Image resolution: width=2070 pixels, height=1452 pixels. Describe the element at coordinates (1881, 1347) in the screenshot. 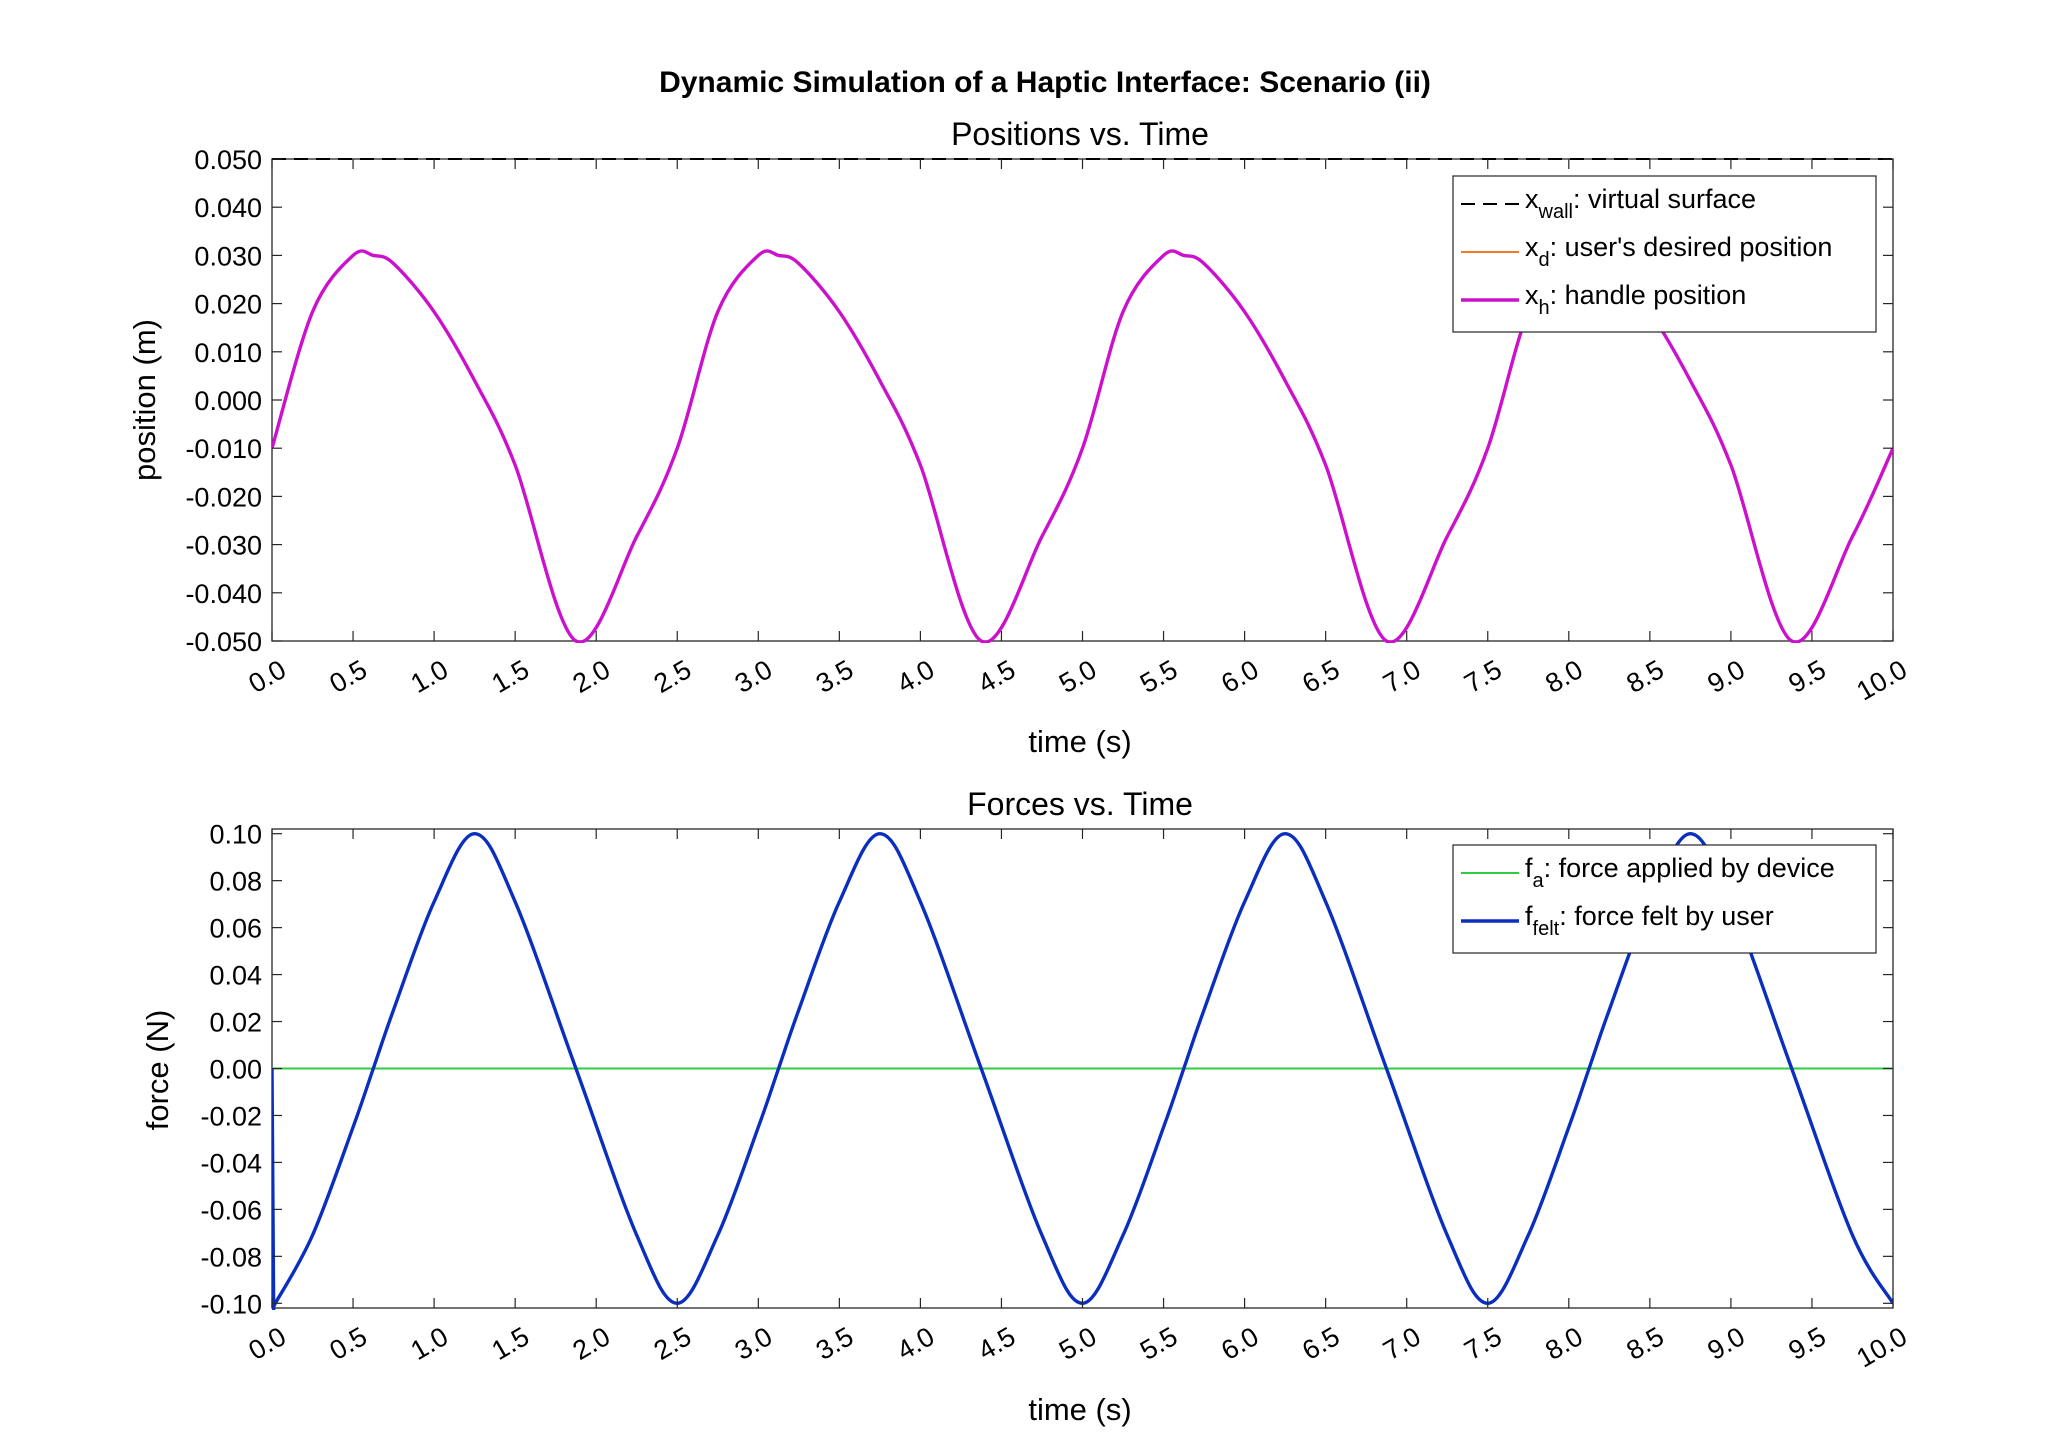

I see `forces-x-tick-label: 10.0` at that location.